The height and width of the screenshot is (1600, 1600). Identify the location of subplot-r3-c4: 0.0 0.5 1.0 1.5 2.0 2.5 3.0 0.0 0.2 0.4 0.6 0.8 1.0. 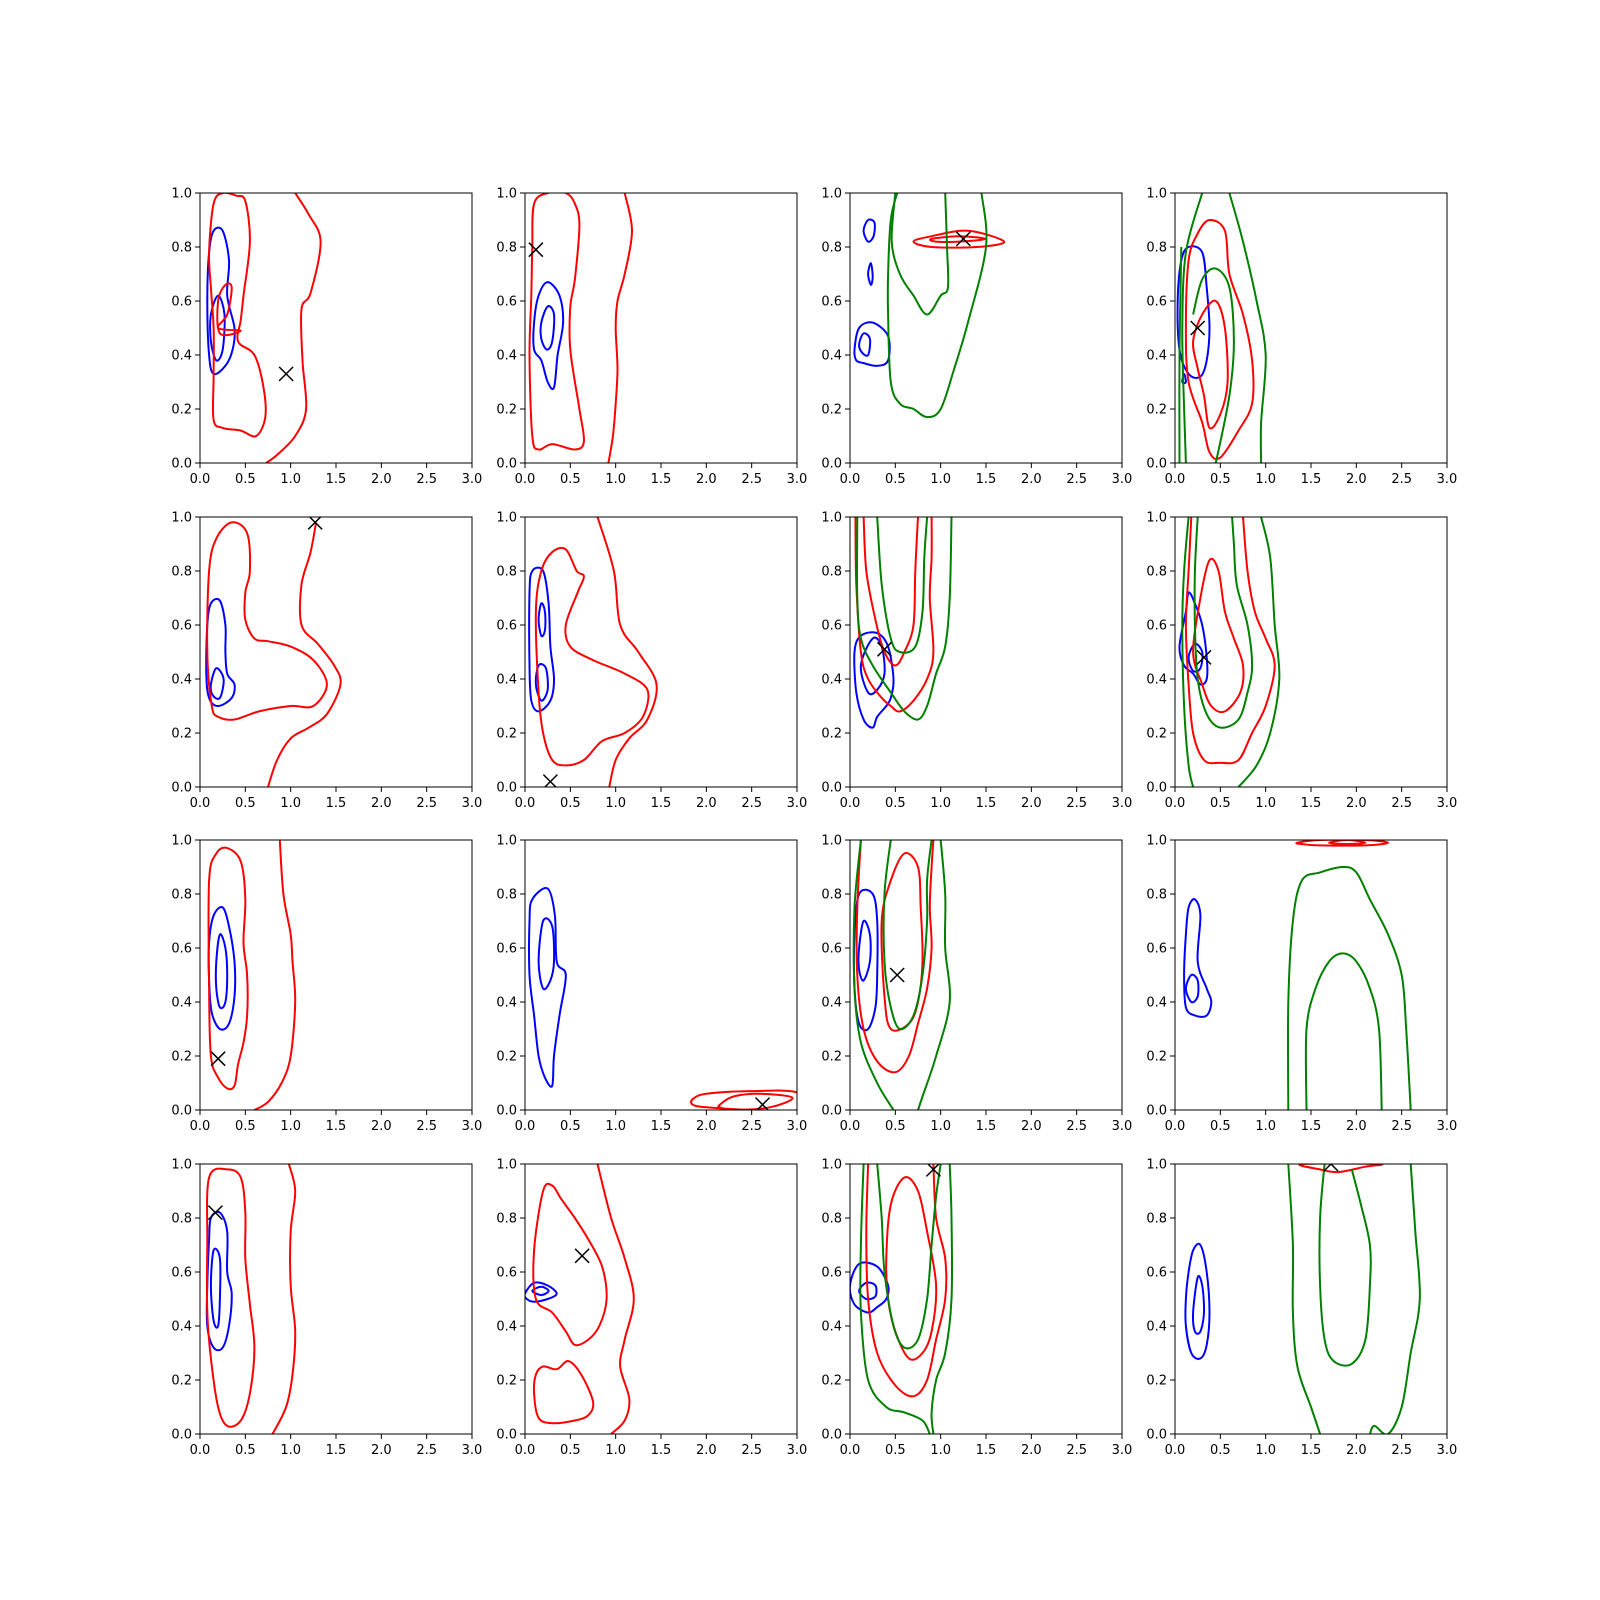
(1301, 984).